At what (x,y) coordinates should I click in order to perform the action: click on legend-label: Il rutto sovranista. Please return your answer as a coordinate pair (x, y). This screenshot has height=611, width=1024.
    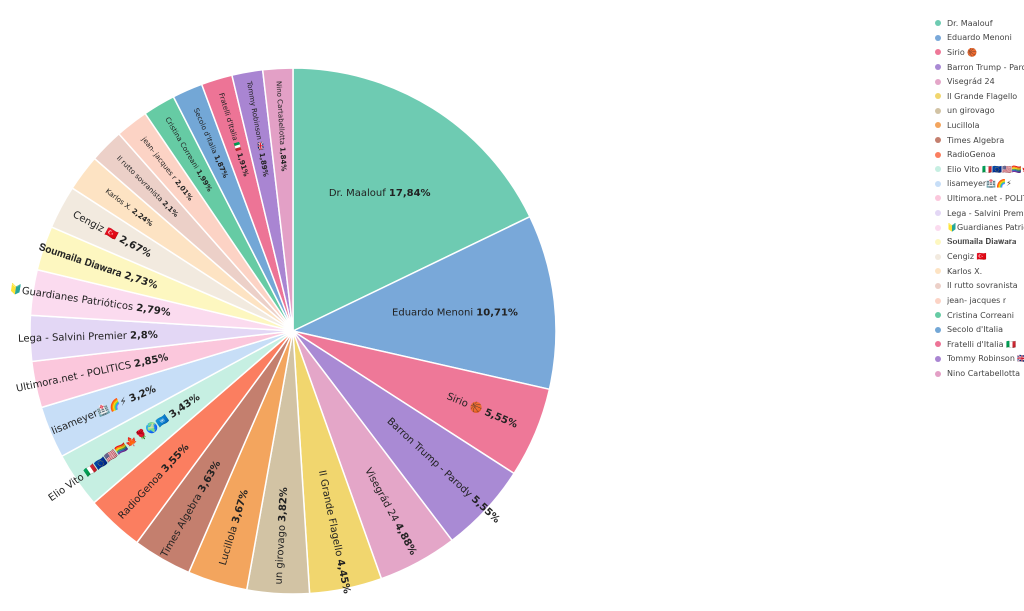
    Looking at the image, I should click on (982, 286).